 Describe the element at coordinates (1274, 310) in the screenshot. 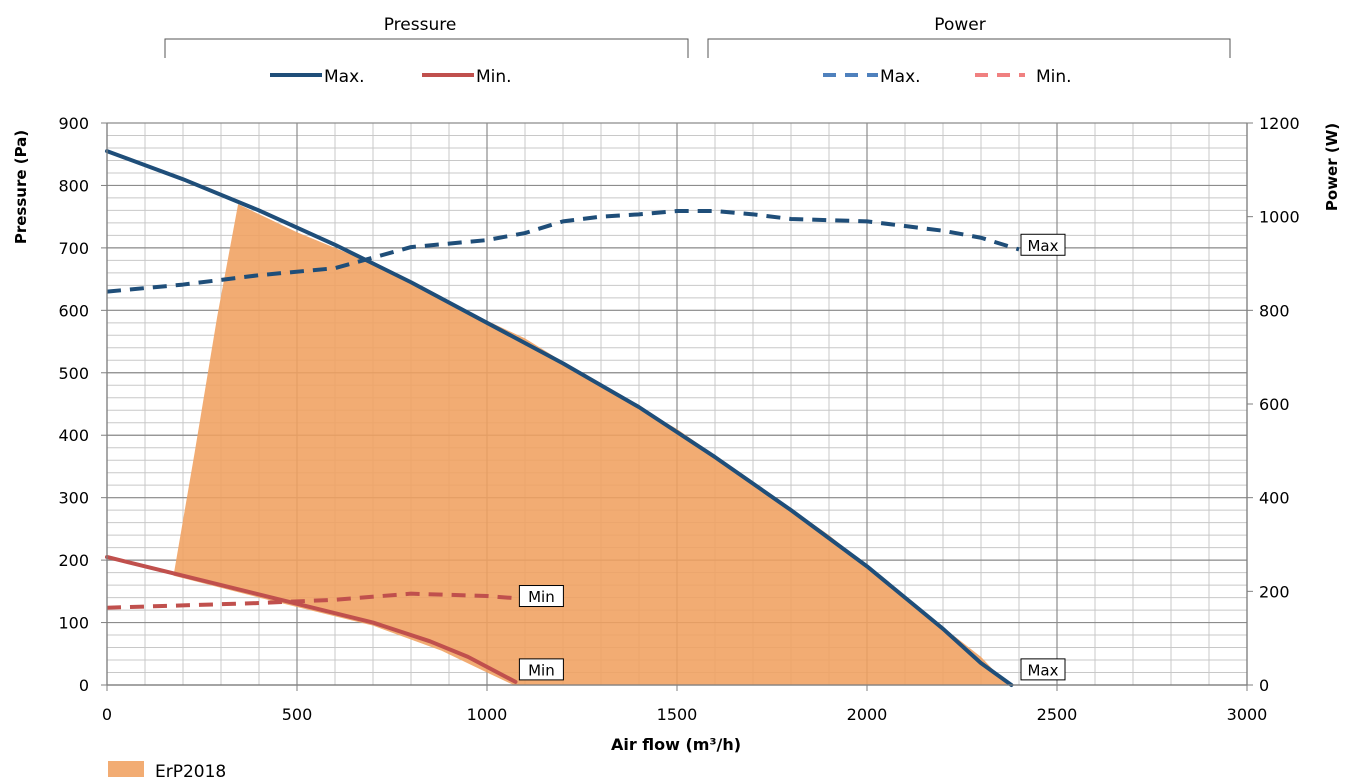

I see `y-tick-label-right: 800` at that location.